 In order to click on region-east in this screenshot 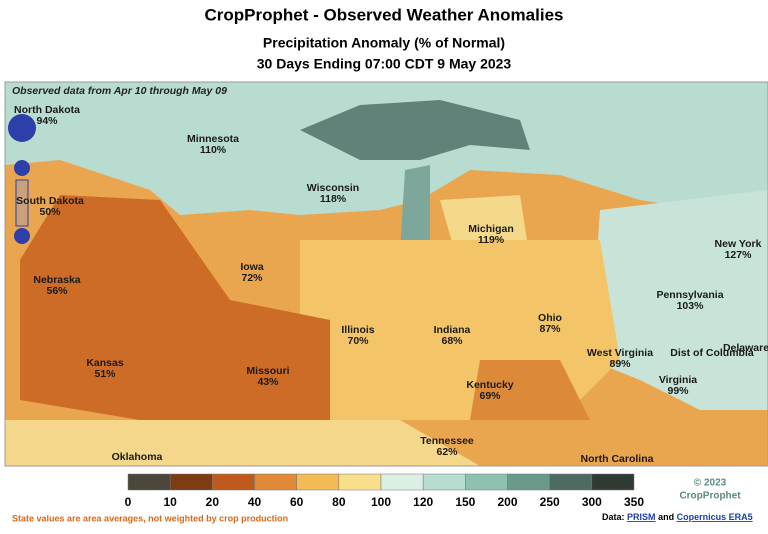, I will do `click(679, 300)`.